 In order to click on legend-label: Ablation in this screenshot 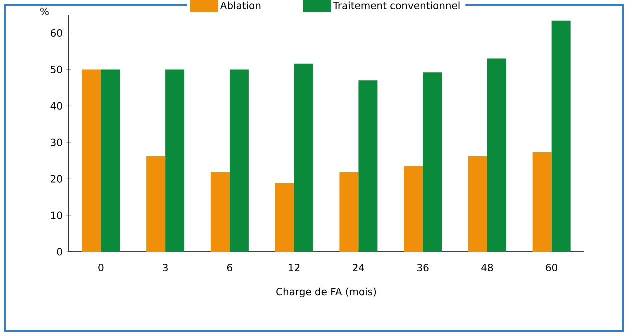, I will do `click(240, 6)`.